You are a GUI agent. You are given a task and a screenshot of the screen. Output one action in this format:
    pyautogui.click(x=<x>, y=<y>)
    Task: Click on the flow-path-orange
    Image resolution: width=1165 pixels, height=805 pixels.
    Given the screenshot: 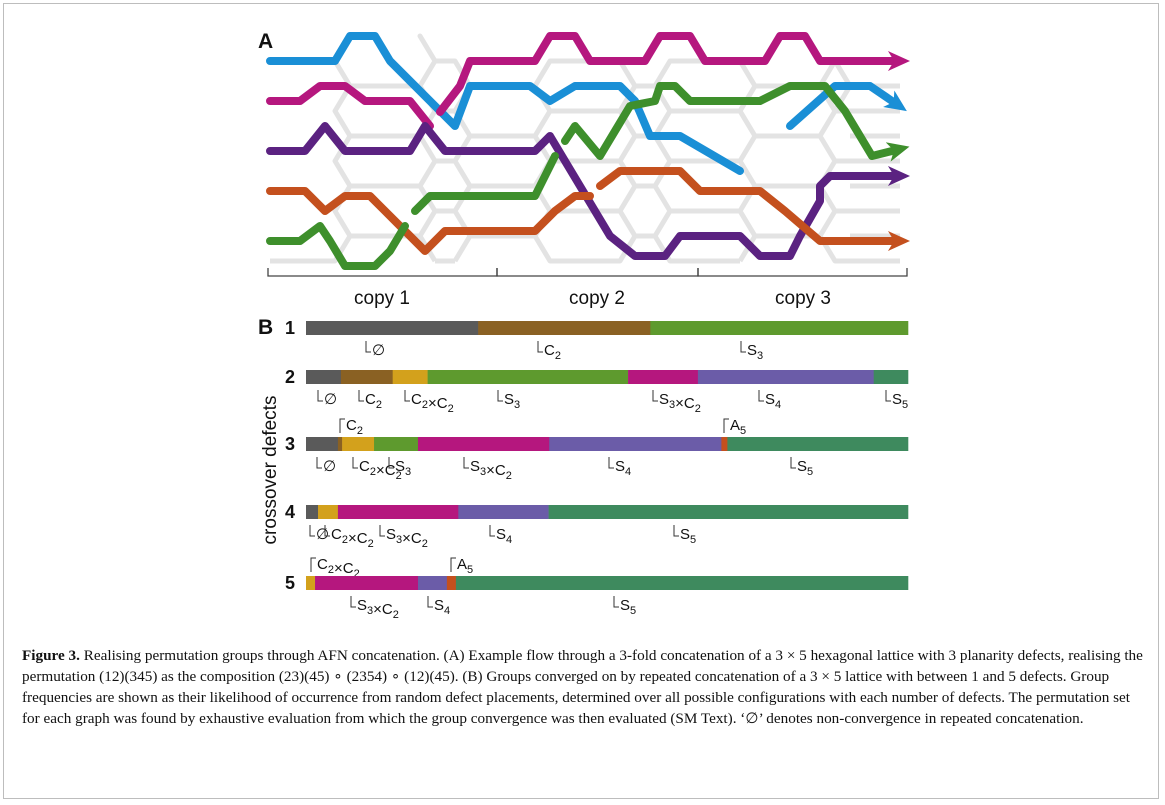 What is the action you would take?
    pyautogui.click(x=579, y=209)
    